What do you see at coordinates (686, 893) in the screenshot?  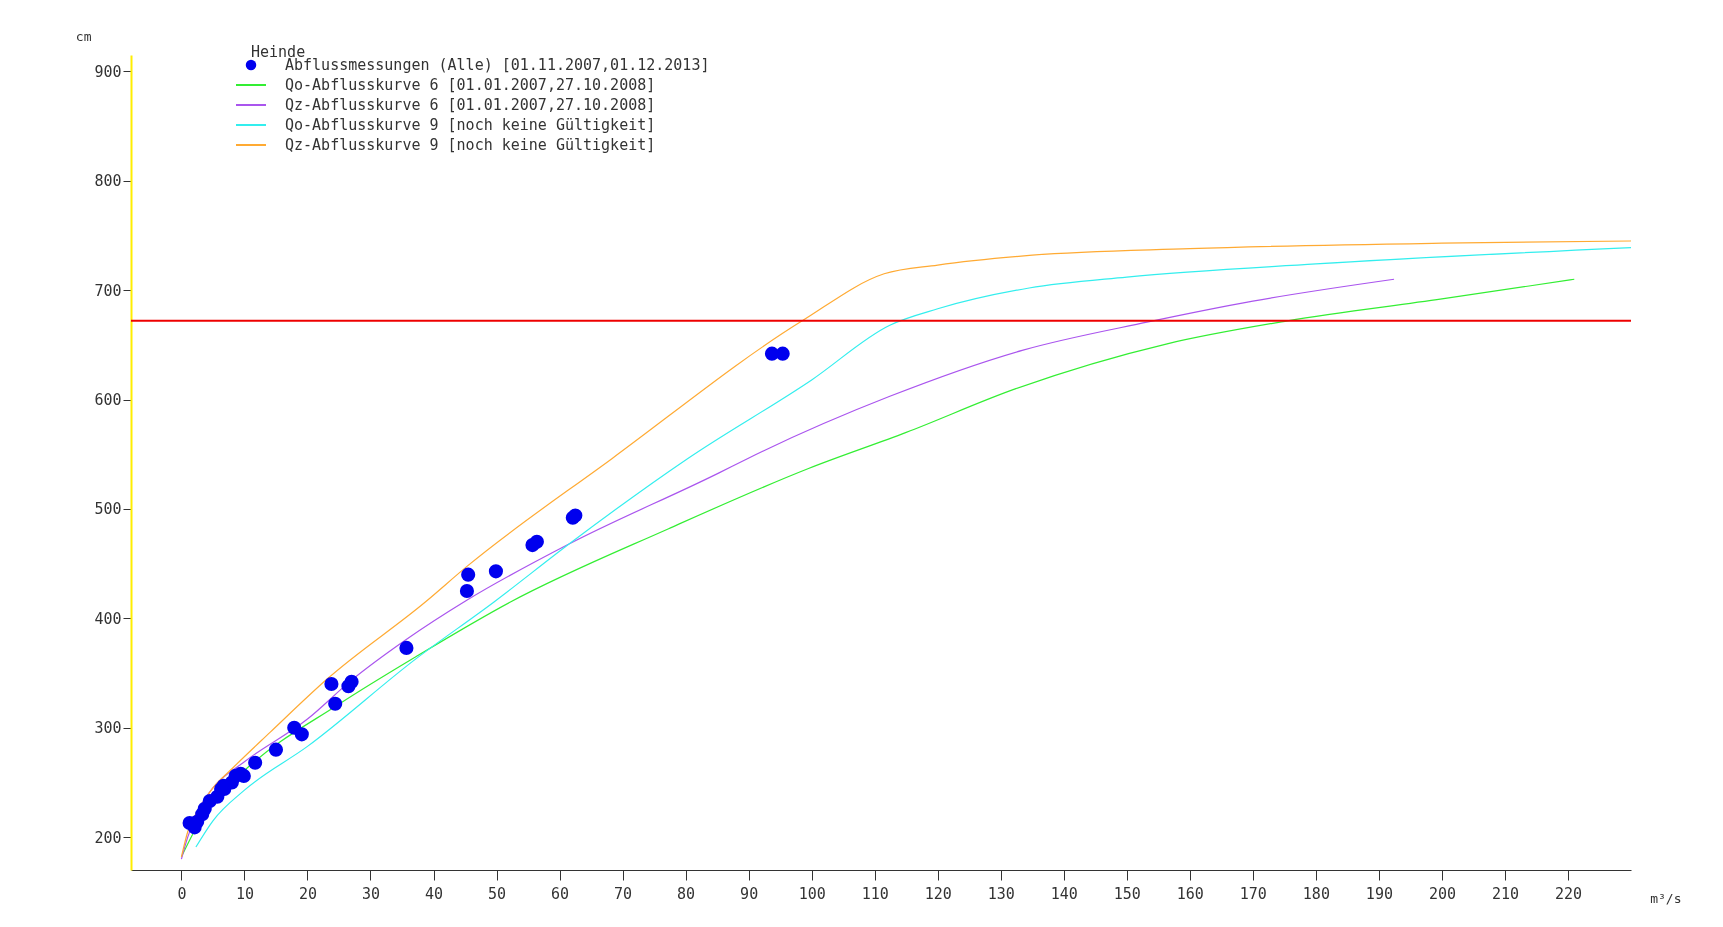 I see `x-tick-label: 80` at bounding box center [686, 893].